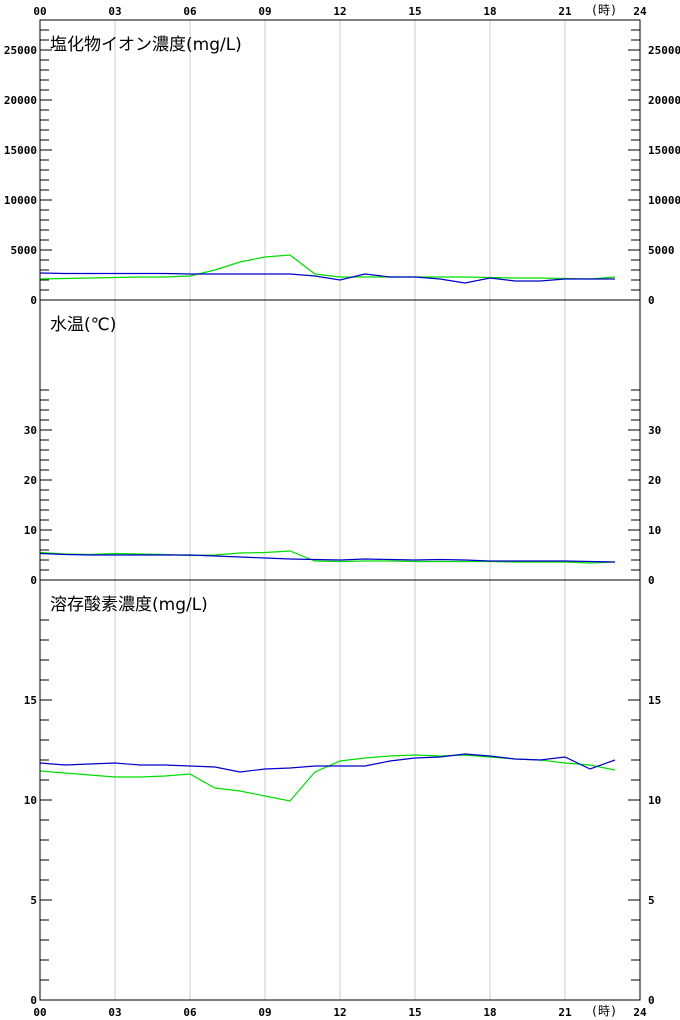  What do you see at coordinates (39, 1012) in the screenshot?
I see `x-tick-label-bottom: 00` at bounding box center [39, 1012].